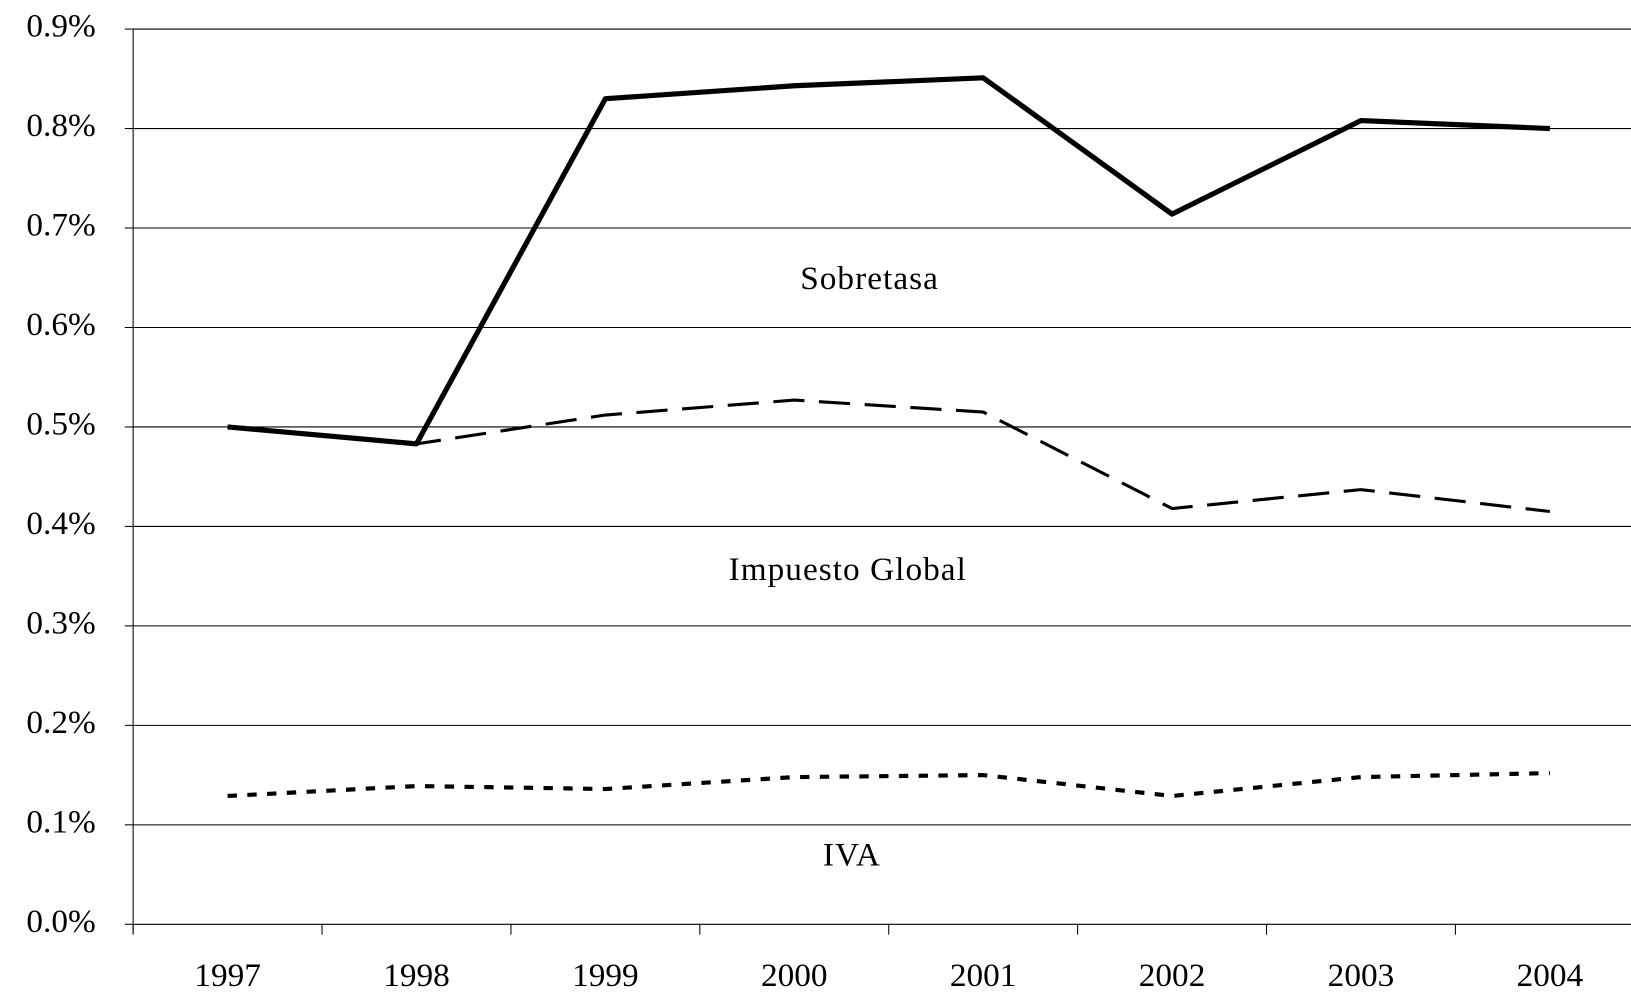  What do you see at coordinates (60, 26) in the screenshot?
I see `y-tick-label: 0.9%` at bounding box center [60, 26].